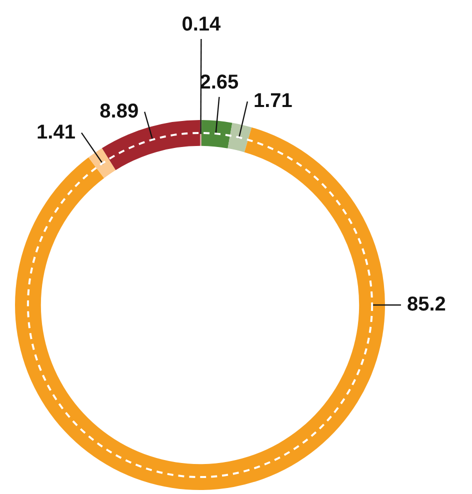  I want to click on data-label: 0.14, so click(202, 25).